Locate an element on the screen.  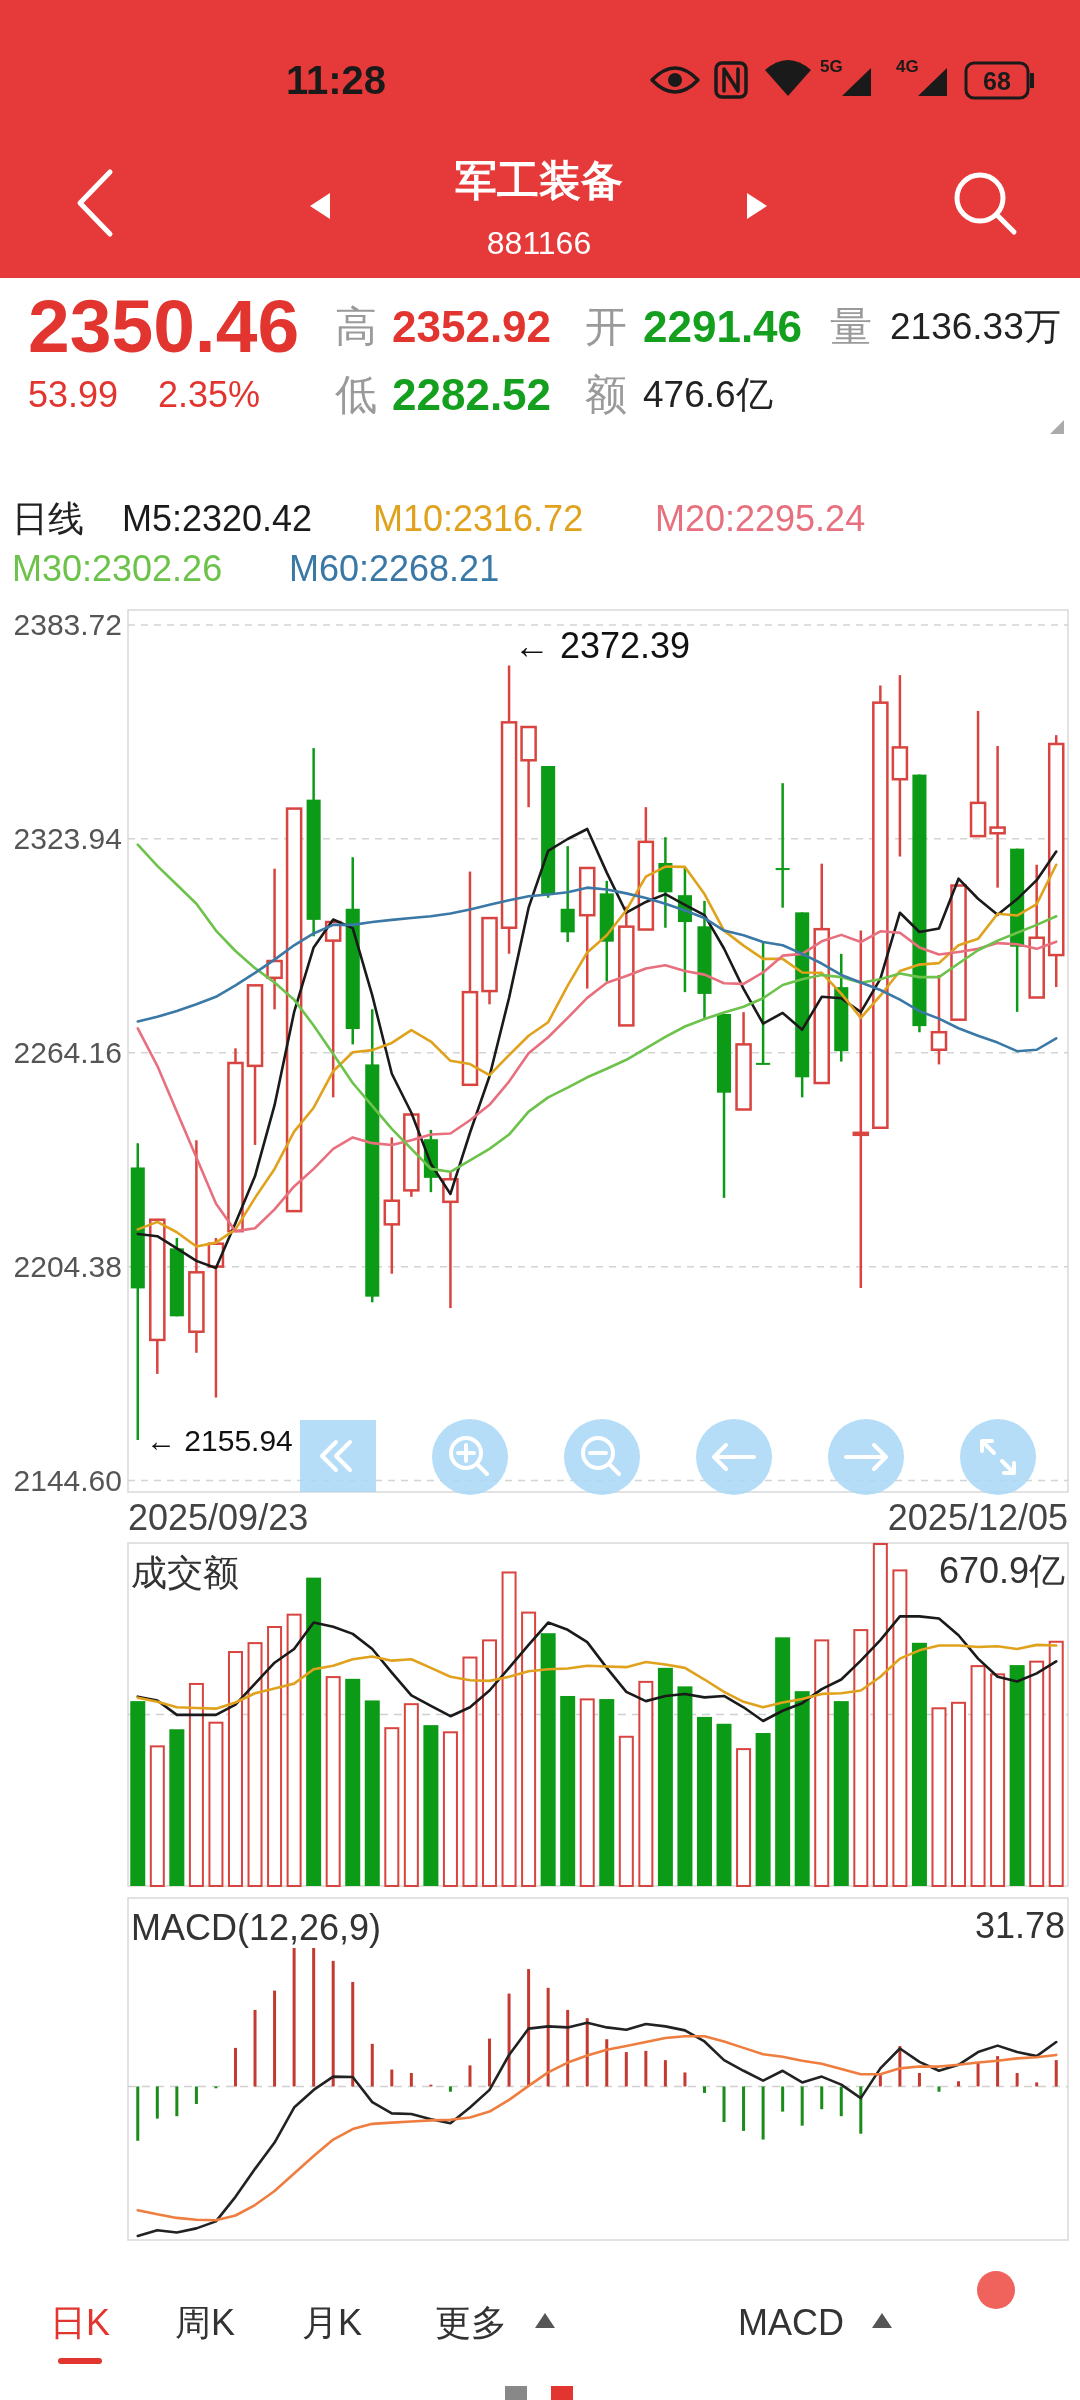
annotation: ← 2372.39 is located at coordinates (602, 645).